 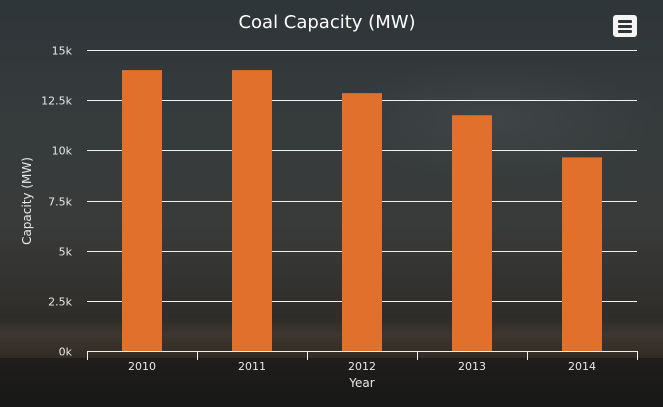 What do you see at coordinates (495, 120) in the screenshot?
I see `background-cloud` at bounding box center [495, 120].